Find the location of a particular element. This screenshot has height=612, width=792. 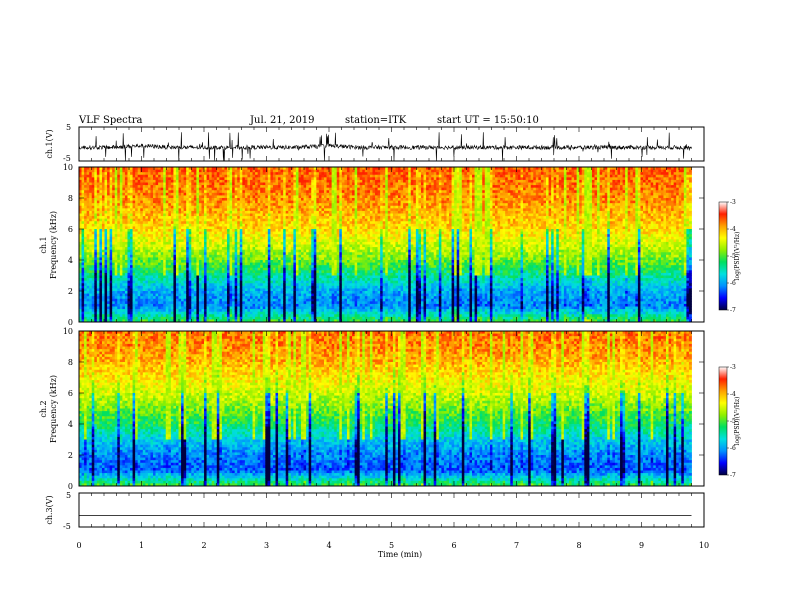

ch1-ytick-top: 5 is located at coordinates (68, 127).